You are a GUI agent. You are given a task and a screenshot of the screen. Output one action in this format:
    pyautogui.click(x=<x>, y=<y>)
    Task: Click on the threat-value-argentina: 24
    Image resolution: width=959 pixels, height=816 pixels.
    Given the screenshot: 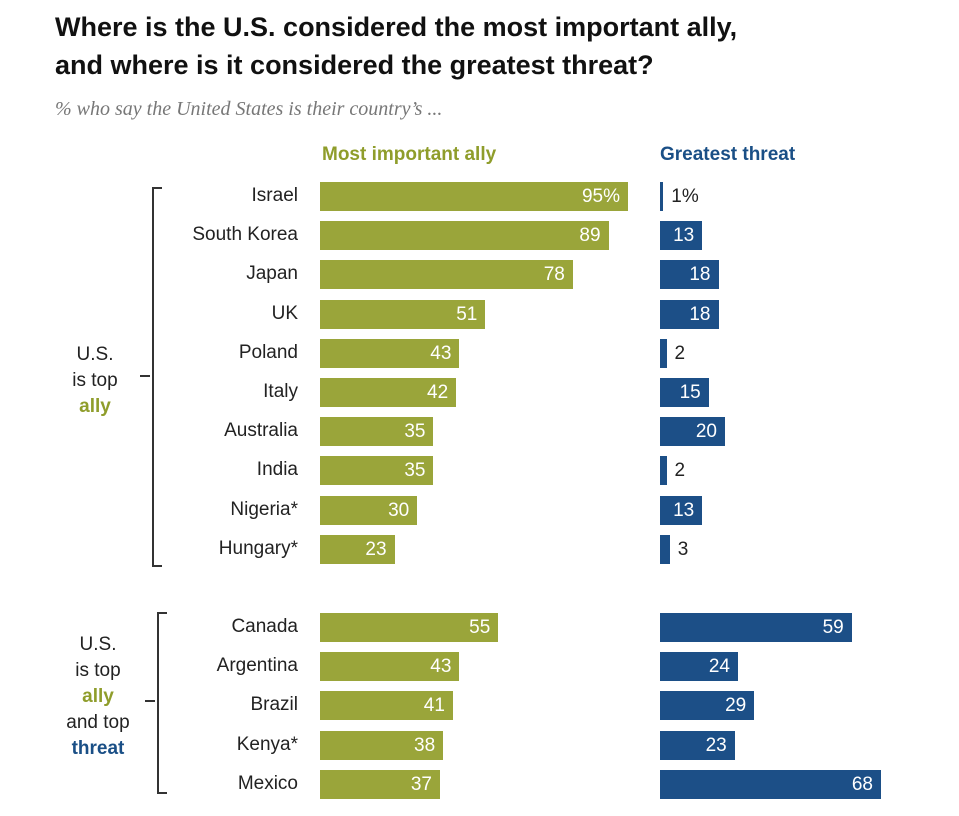 What is the action you would take?
    pyautogui.click(x=719, y=667)
    